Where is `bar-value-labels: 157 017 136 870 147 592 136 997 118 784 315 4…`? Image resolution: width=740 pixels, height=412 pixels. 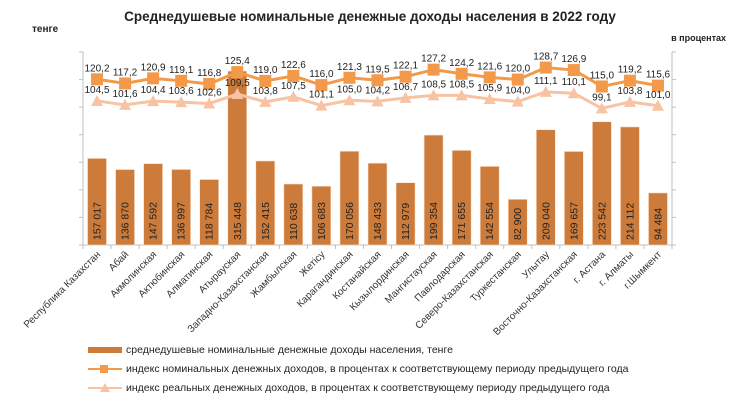
bar-value-labels: 157 017 136 870 147 592 136 997 118 784 315 4… is located at coordinates (378, 221).